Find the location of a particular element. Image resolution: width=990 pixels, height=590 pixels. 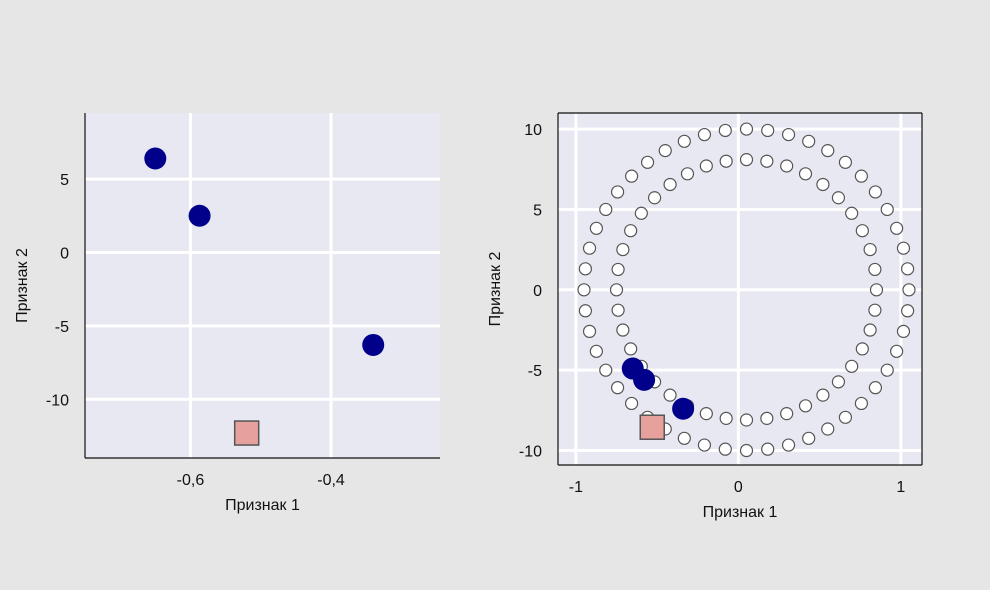

x-tick-label: -0,4 is located at coordinates (331, 480).